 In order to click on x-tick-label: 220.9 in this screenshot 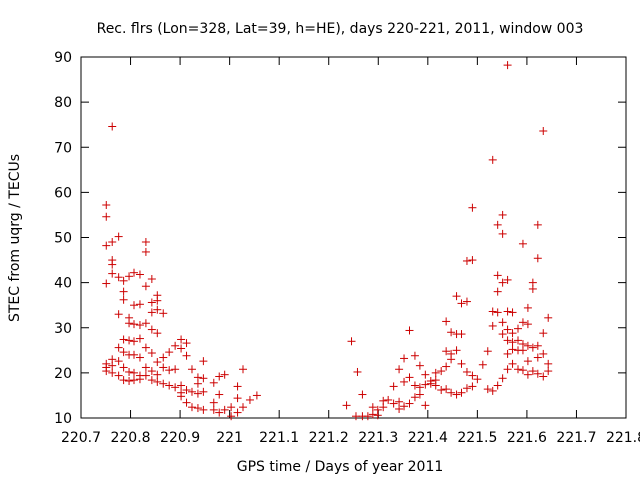, I will do `click(180, 438)`.